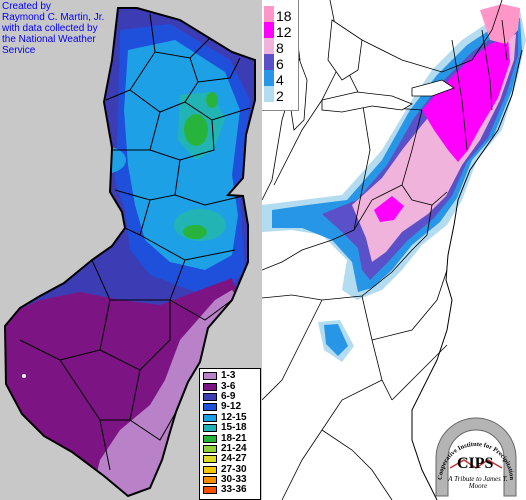 The height and width of the screenshot is (500, 526). I want to click on nj-legend-label: 12-15, so click(234, 417).